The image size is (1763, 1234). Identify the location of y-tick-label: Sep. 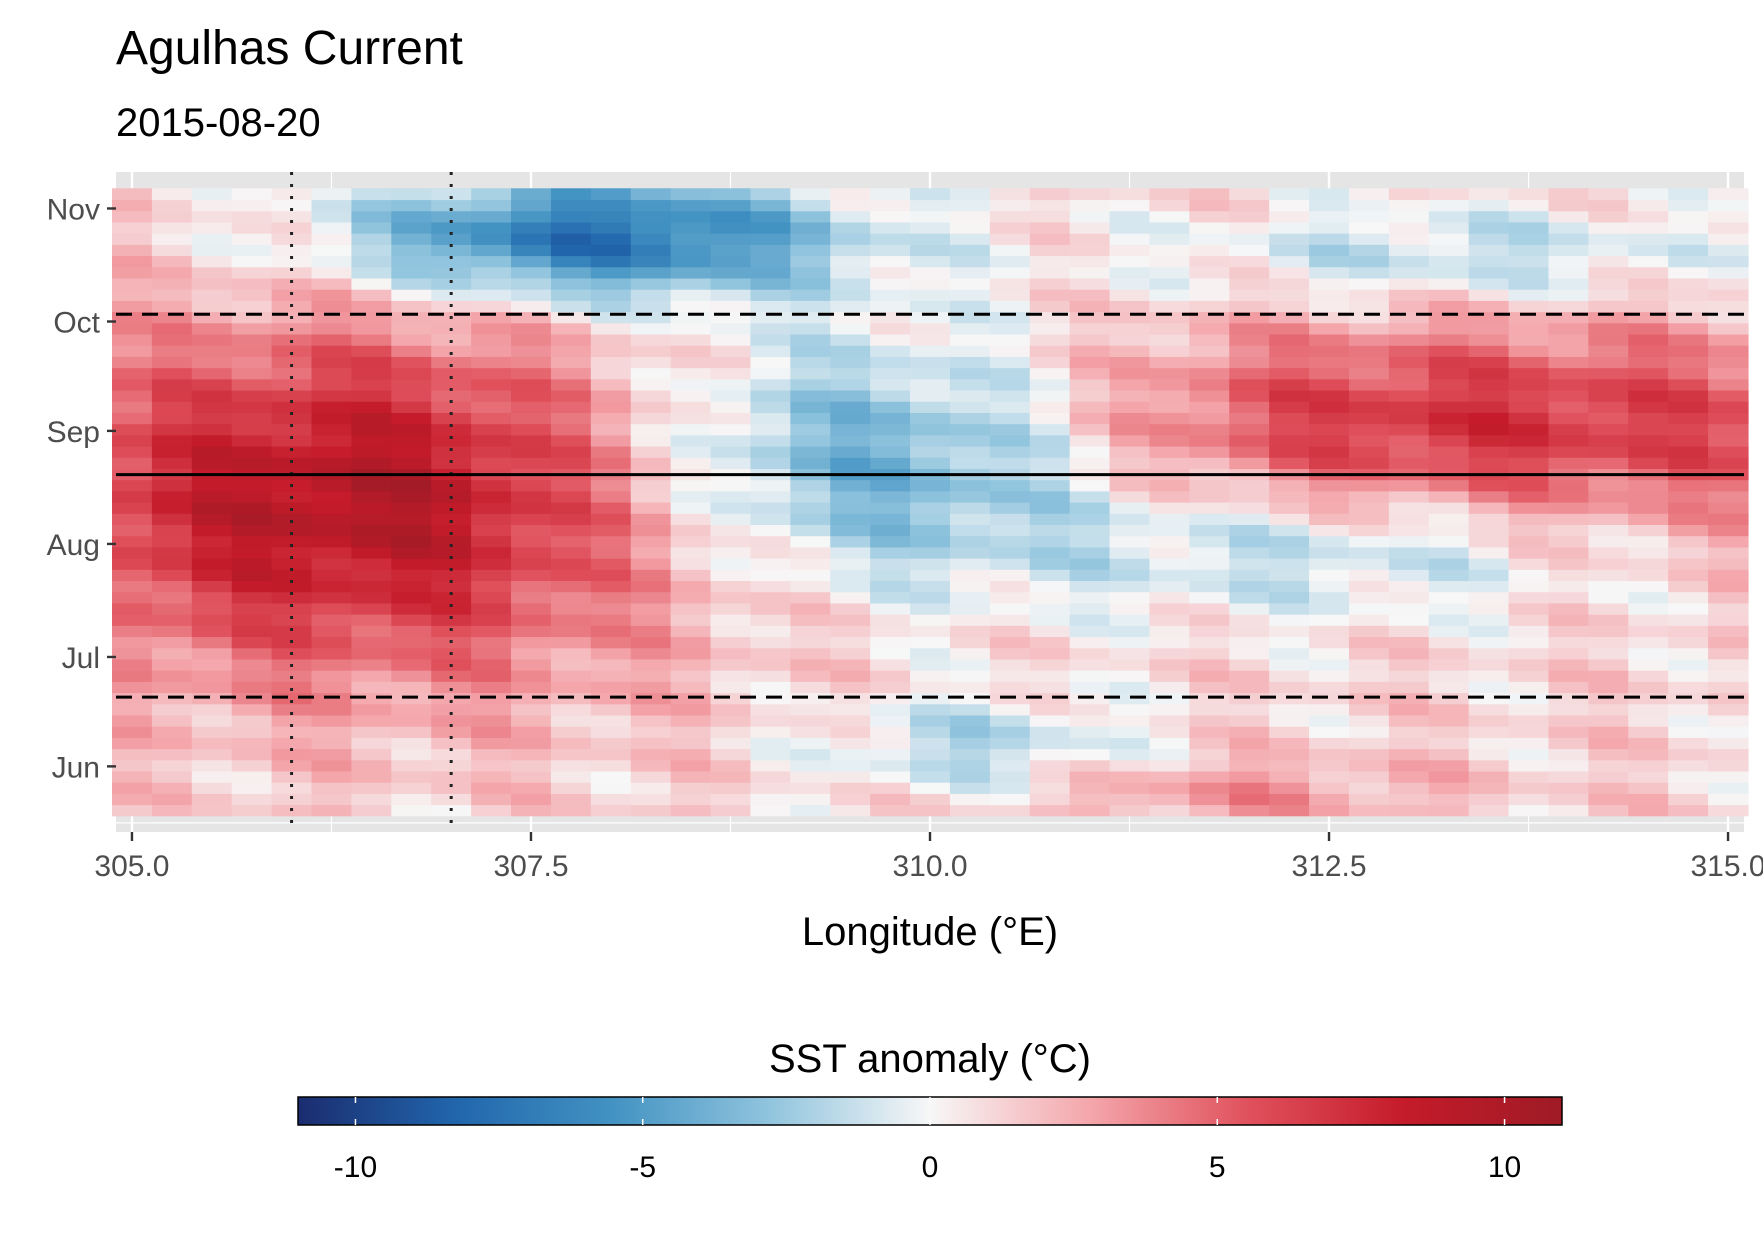
(73, 432).